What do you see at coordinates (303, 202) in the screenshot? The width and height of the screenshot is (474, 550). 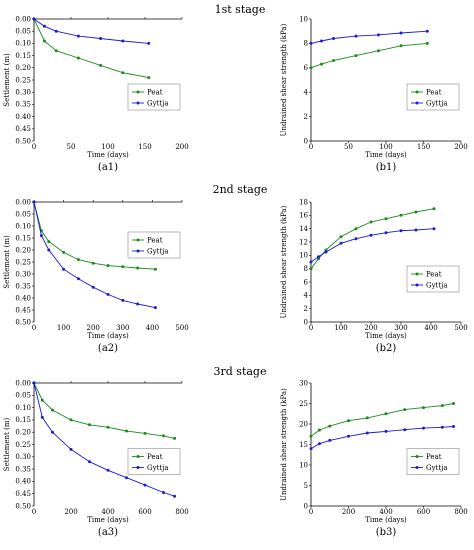 I see `y-tick-label: 18` at bounding box center [303, 202].